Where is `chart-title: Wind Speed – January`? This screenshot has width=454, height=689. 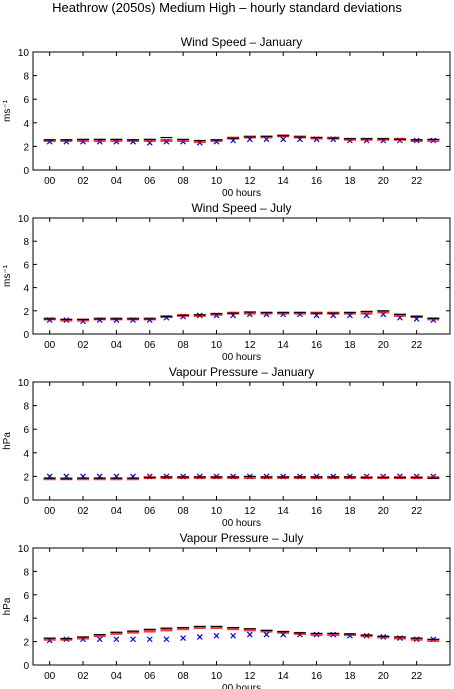 chart-title: Wind Speed – January is located at coordinates (241, 42).